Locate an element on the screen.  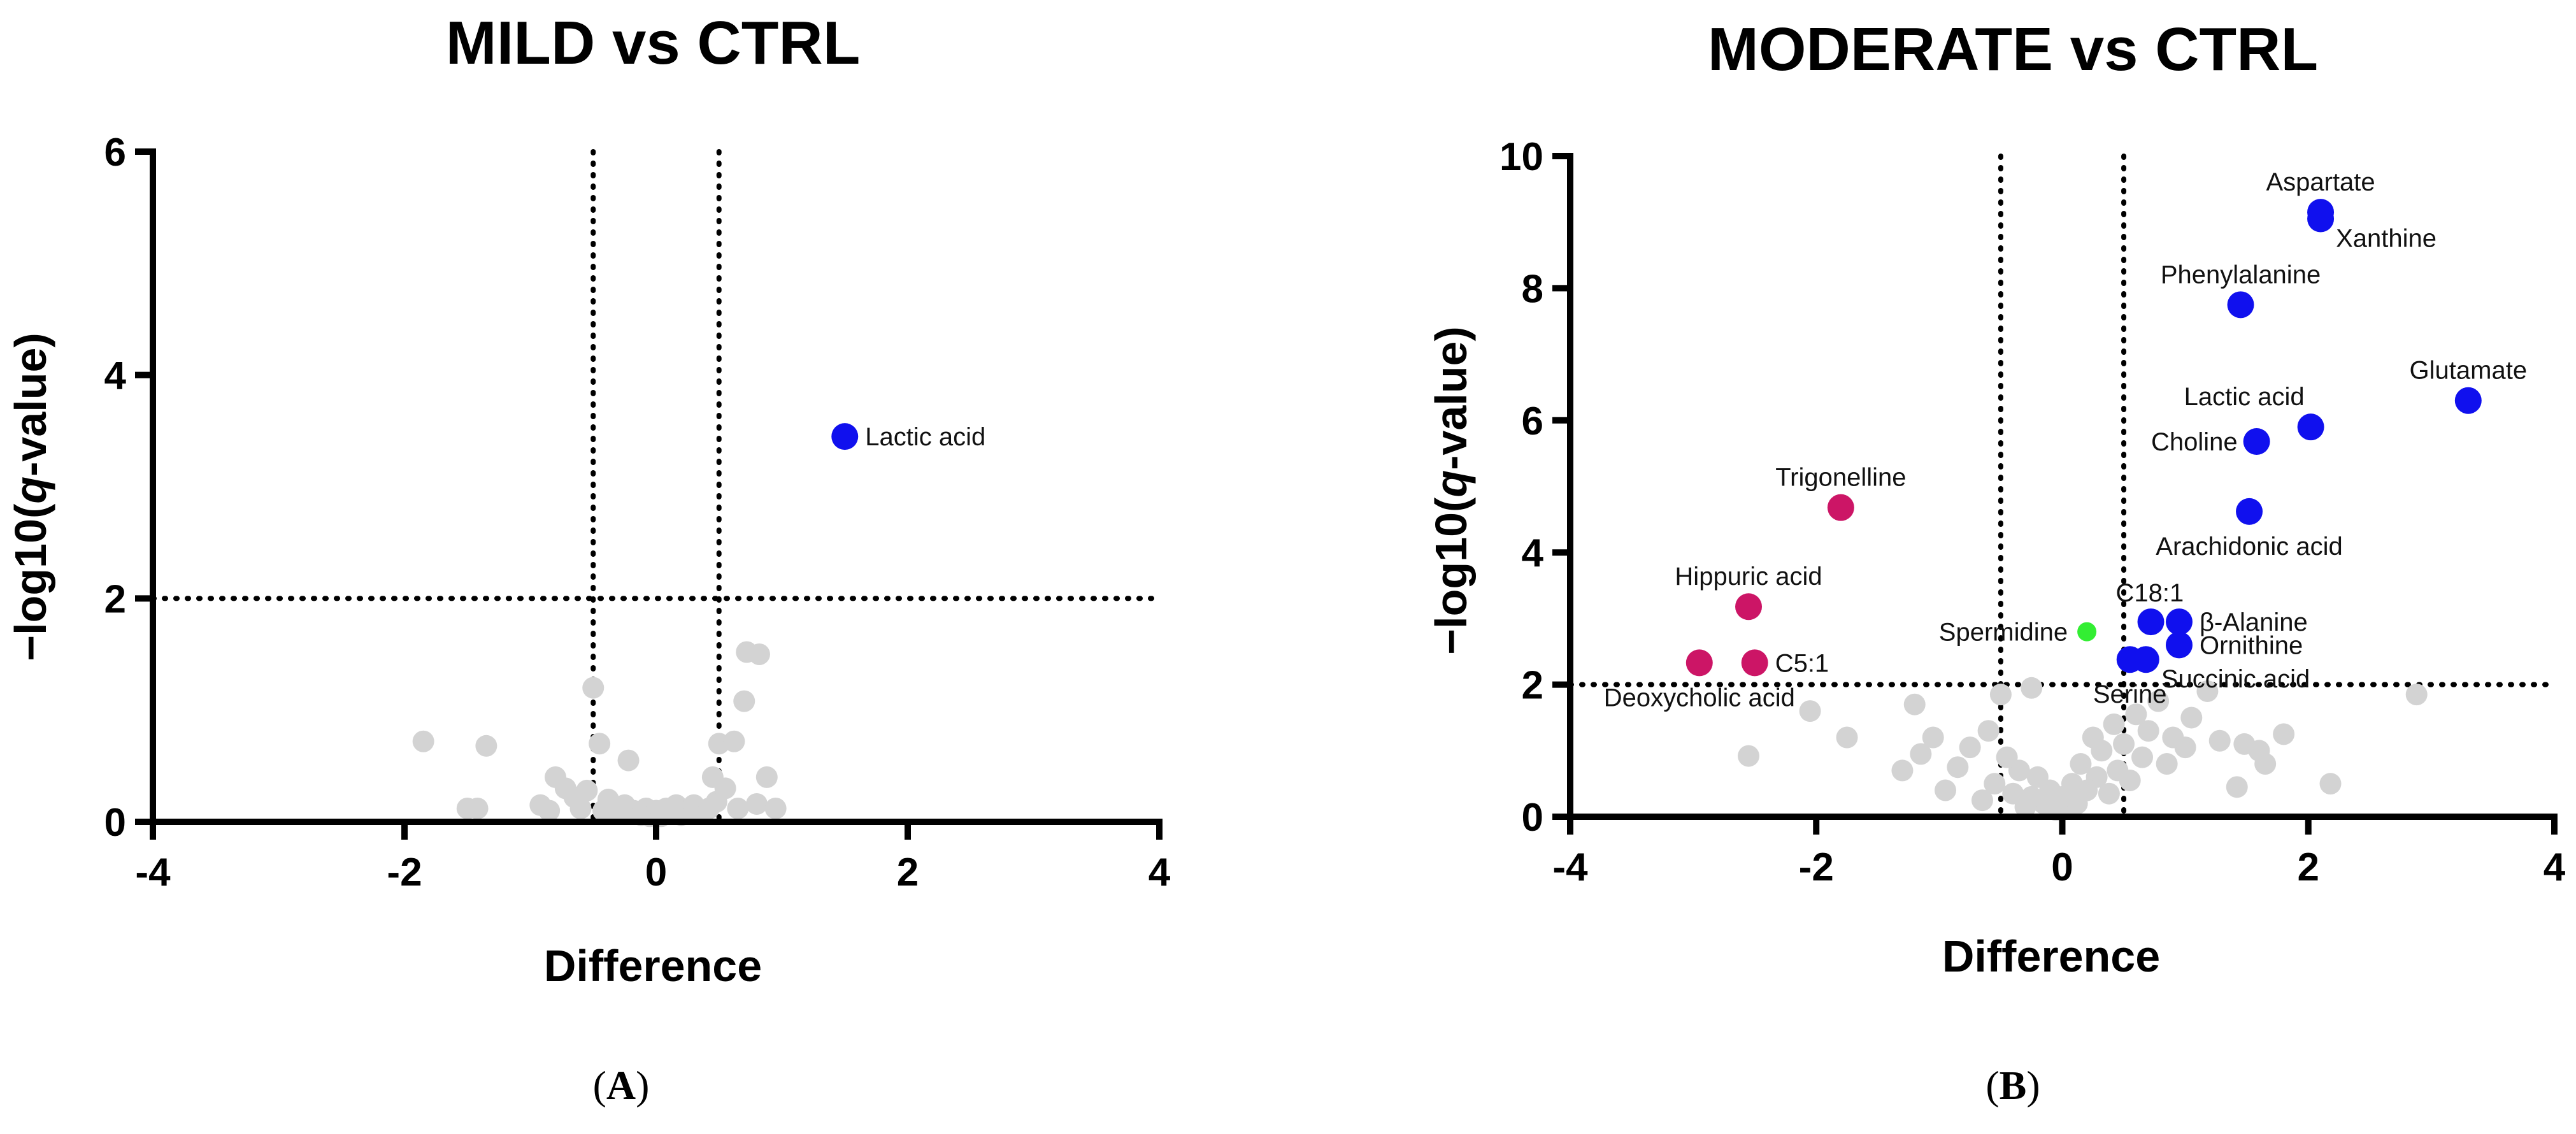
panel-b-point-label: Lactic acid is located at coordinates (2244, 397).